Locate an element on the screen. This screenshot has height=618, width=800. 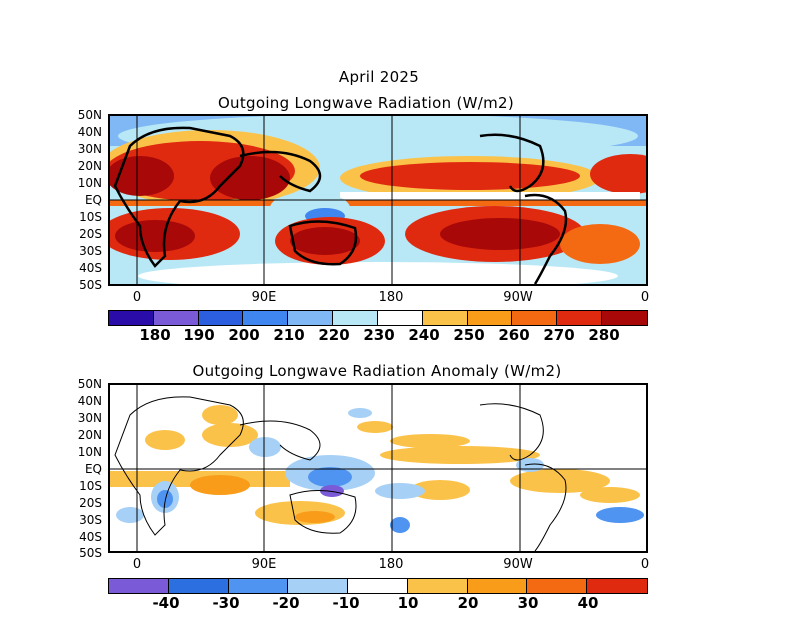
colorbar-label: 40 is located at coordinates (588, 603).